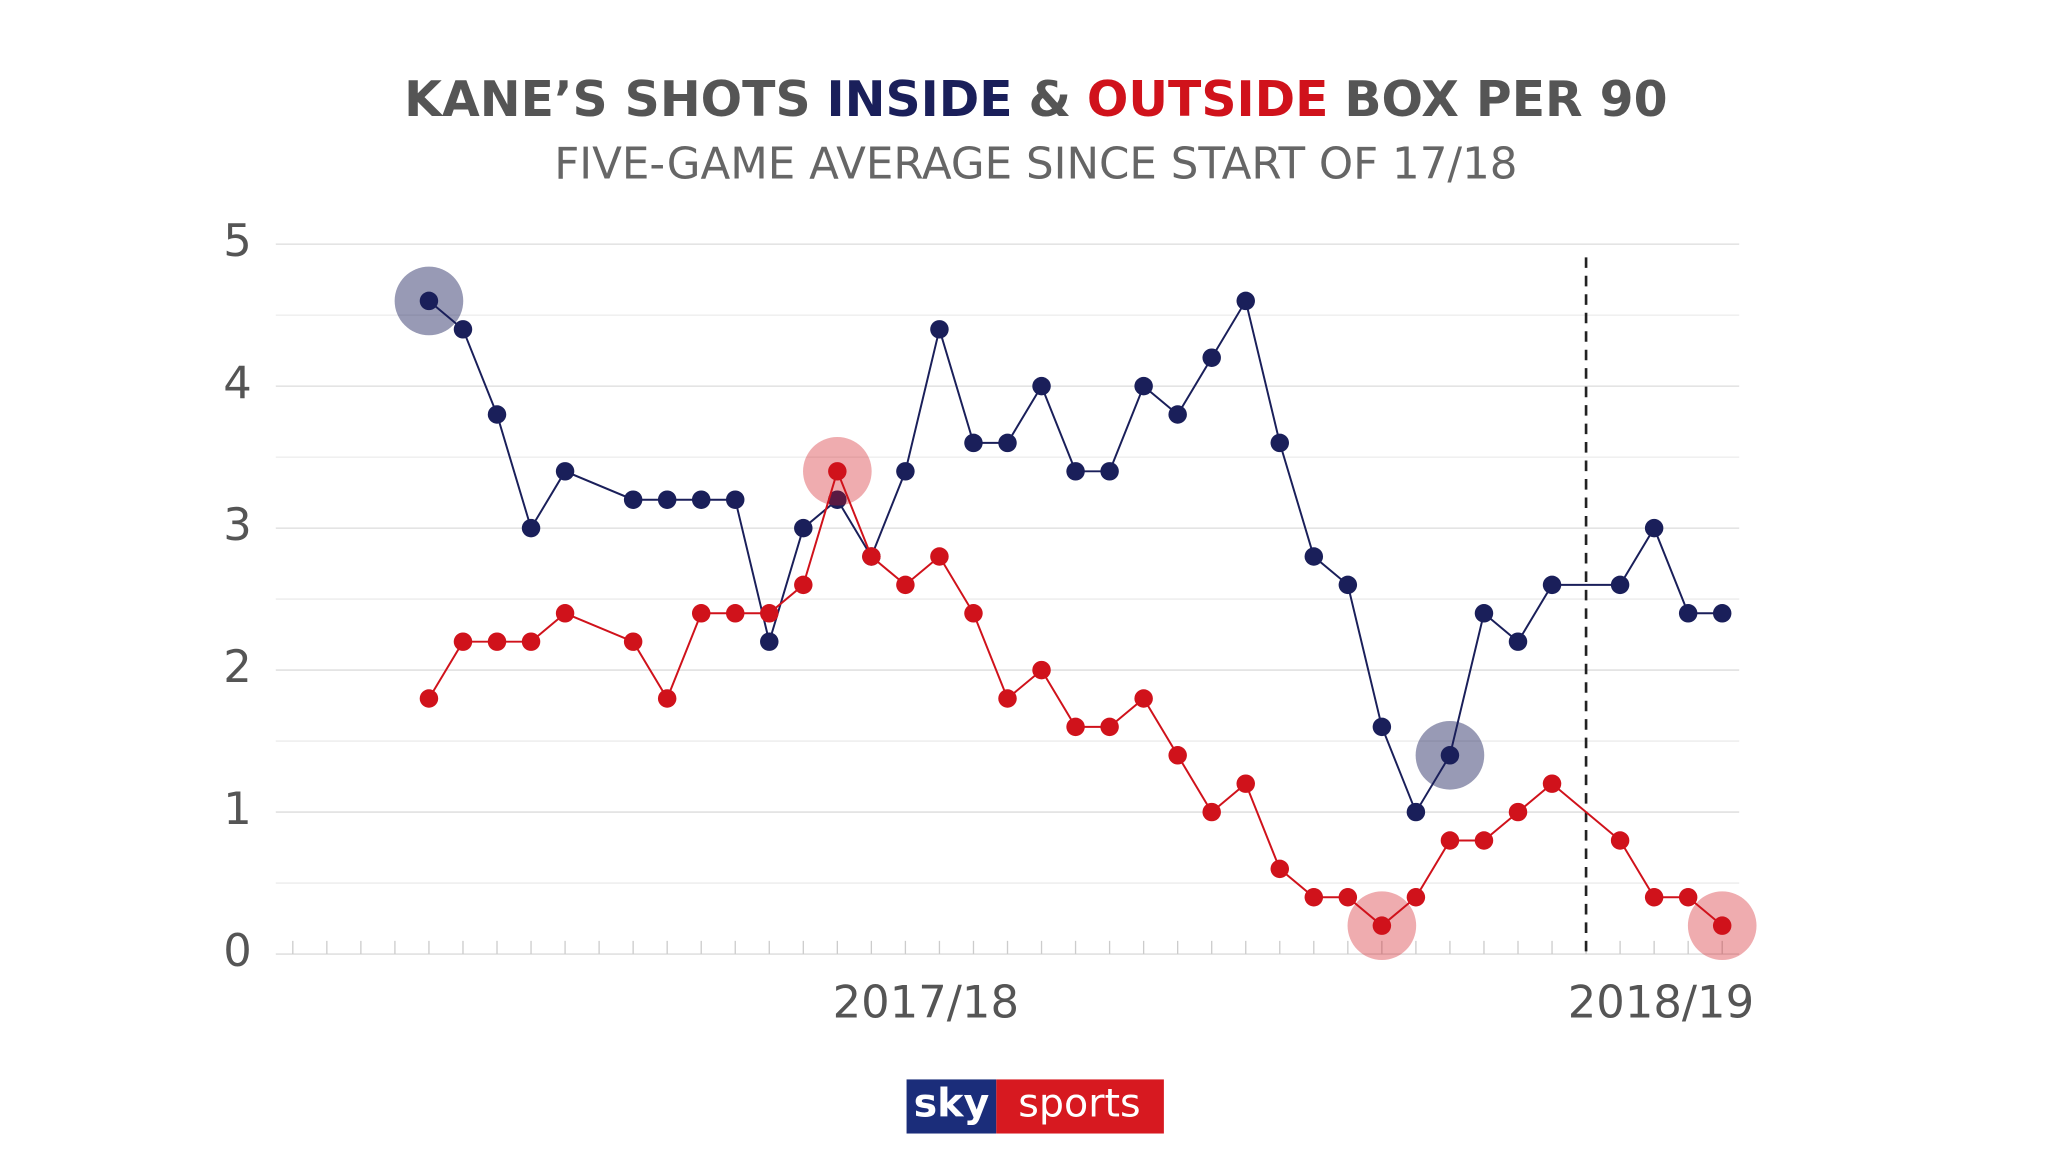 The image size is (2048, 1152). I want to click on title-part: KANE’S SHOTS, so click(607, 99).